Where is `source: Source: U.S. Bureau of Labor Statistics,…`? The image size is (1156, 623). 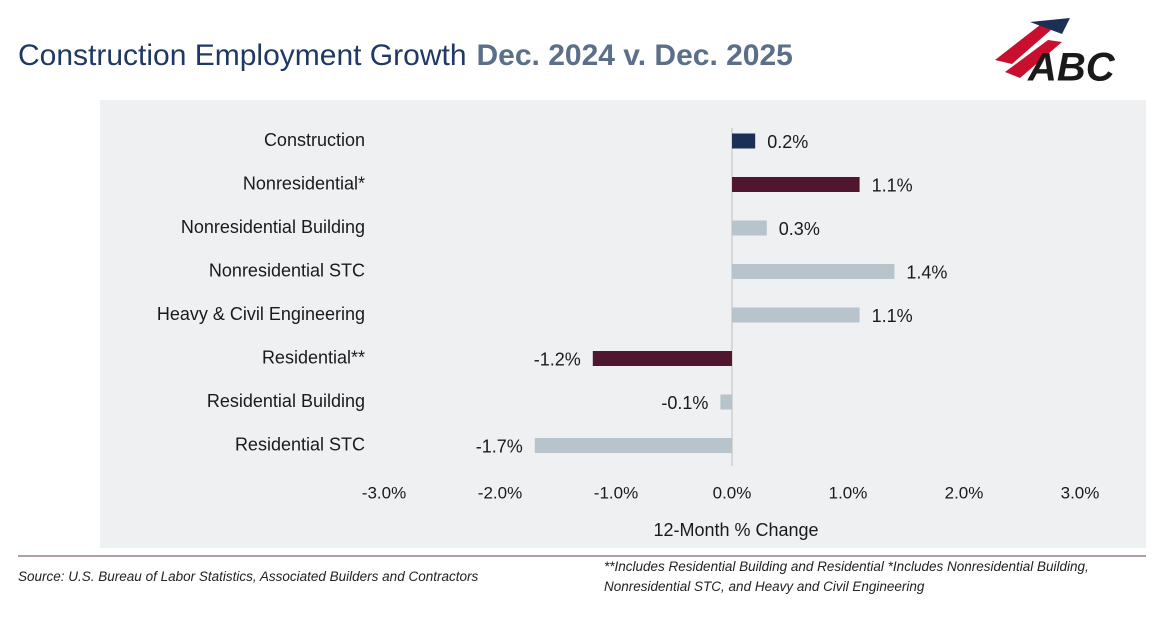
source: Source: U.S. Bureau of Labor Statistics,… is located at coordinates (248, 576).